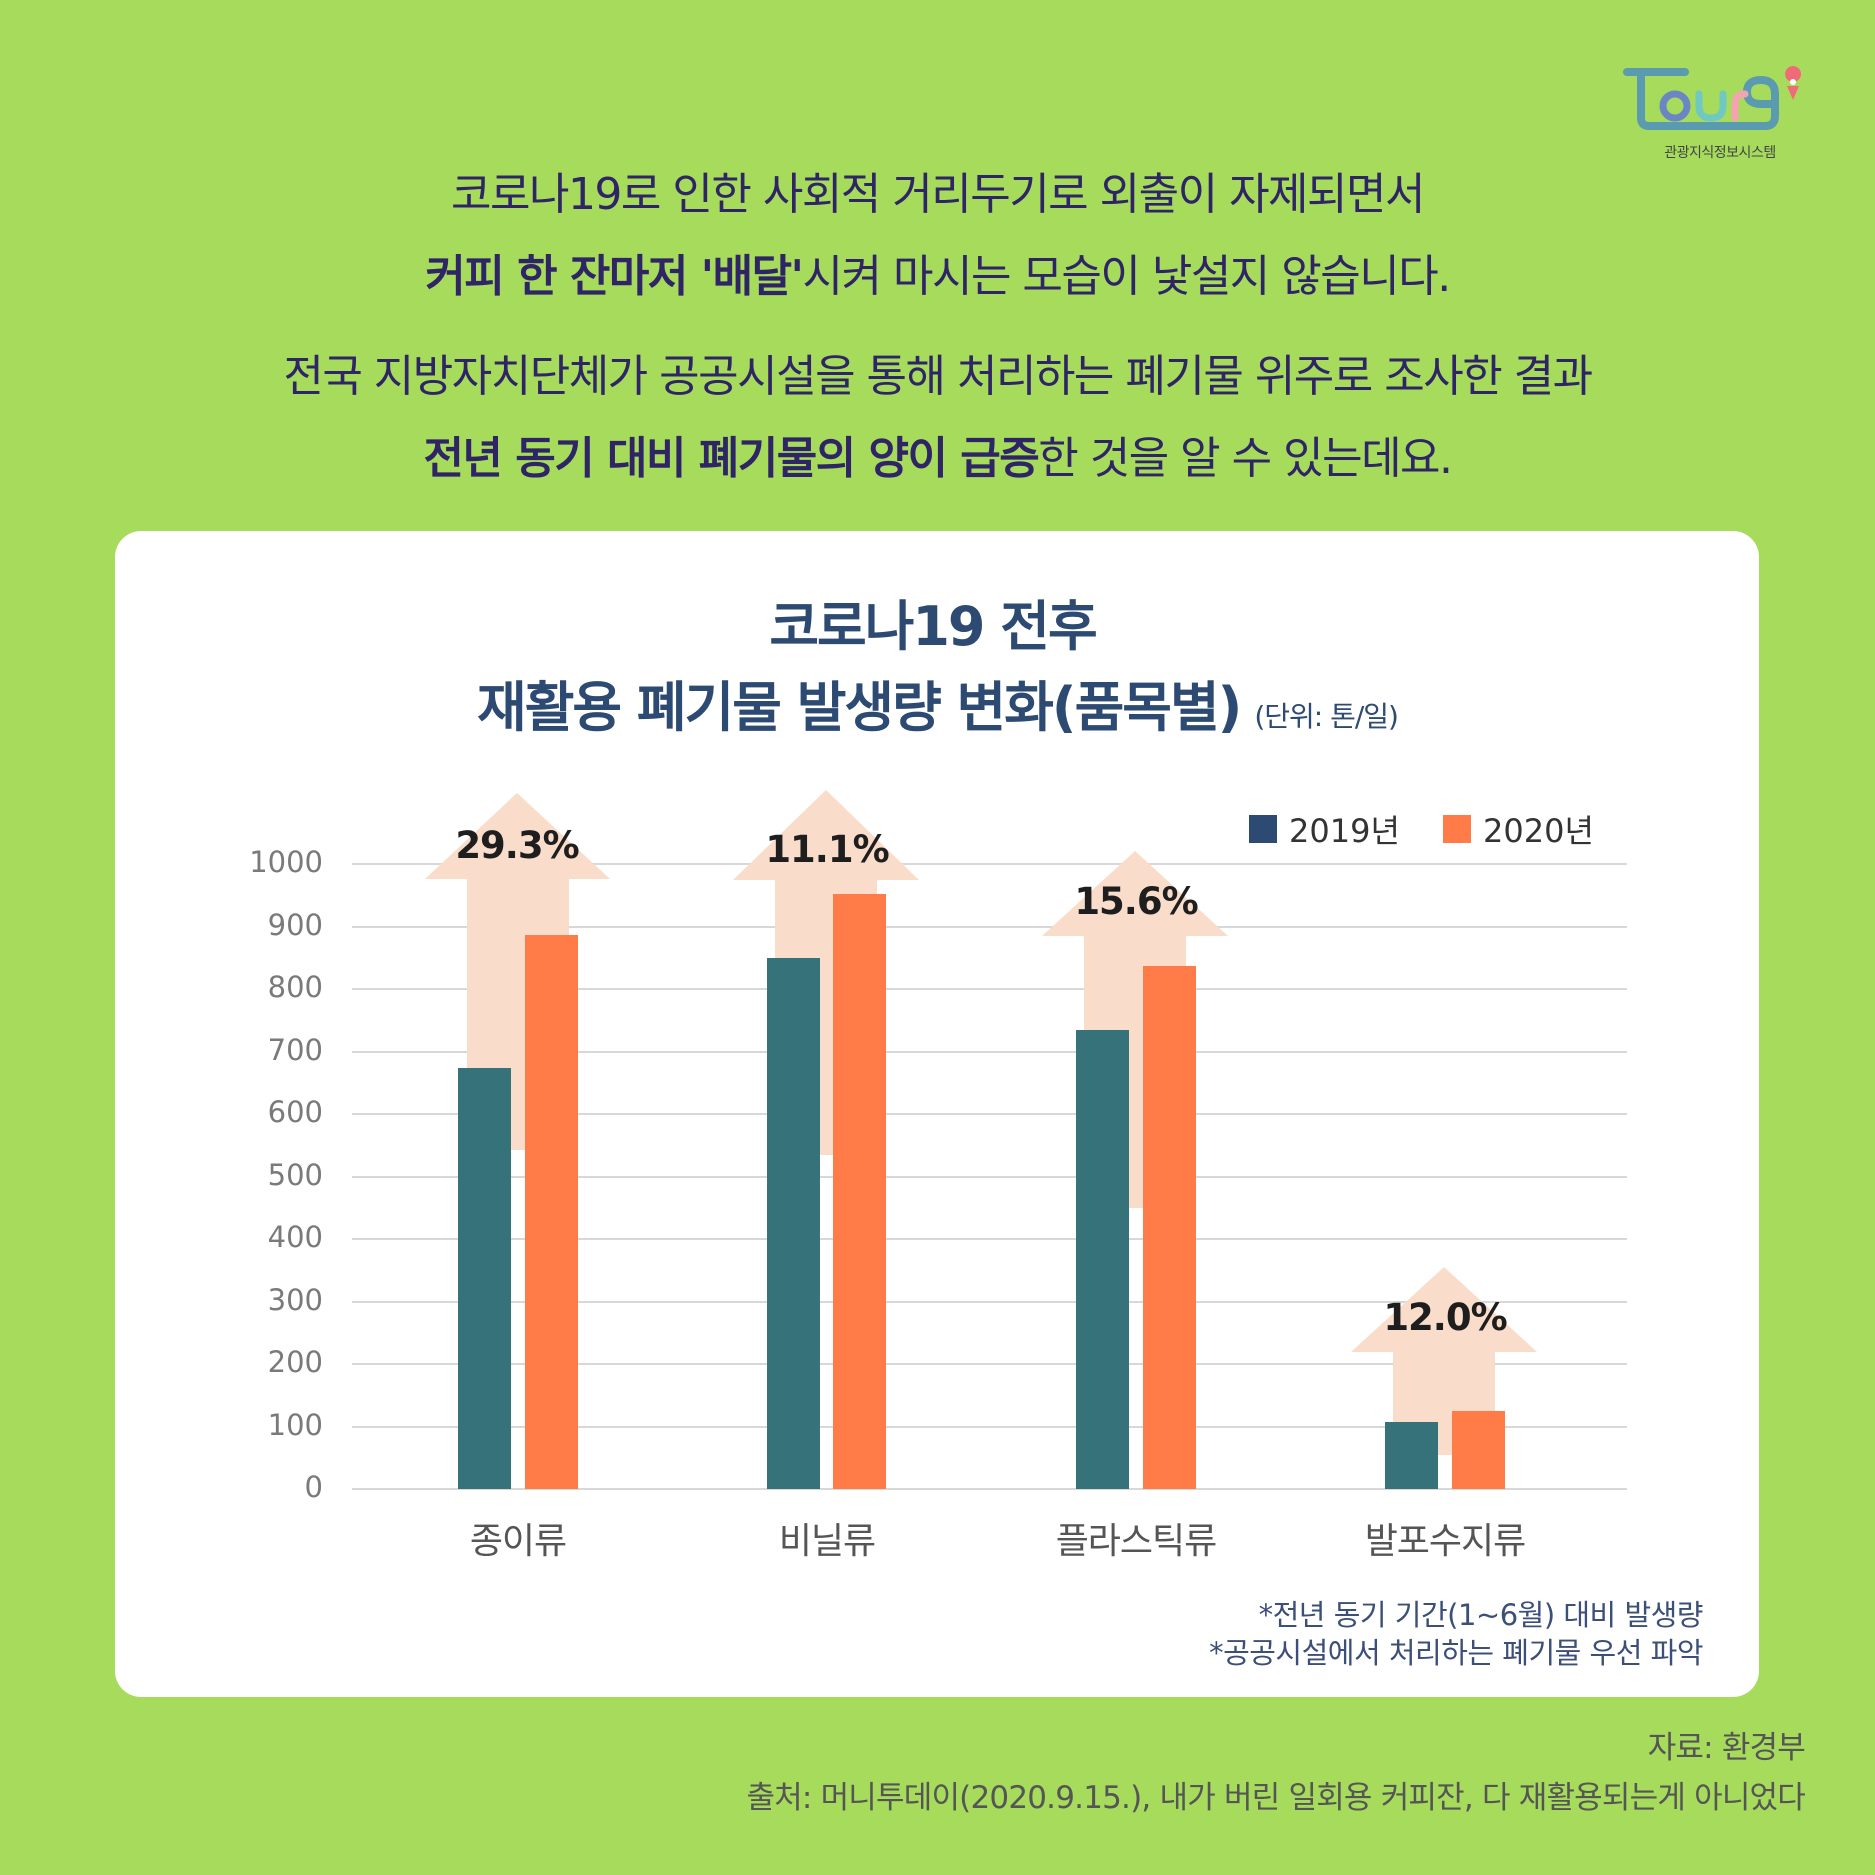  I want to click on y-tick: 400, so click(295, 1237).